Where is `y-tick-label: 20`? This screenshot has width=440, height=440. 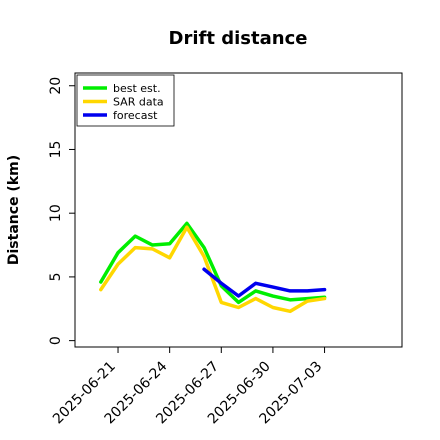
y-tick-label: 20 is located at coordinates (56, 86).